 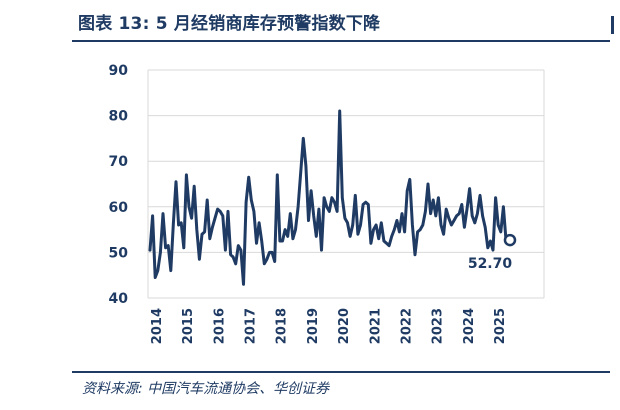 What do you see at coordinates (438, 326) in the screenshot?
I see `x-tick-label: 2023` at bounding box center [438, 326].